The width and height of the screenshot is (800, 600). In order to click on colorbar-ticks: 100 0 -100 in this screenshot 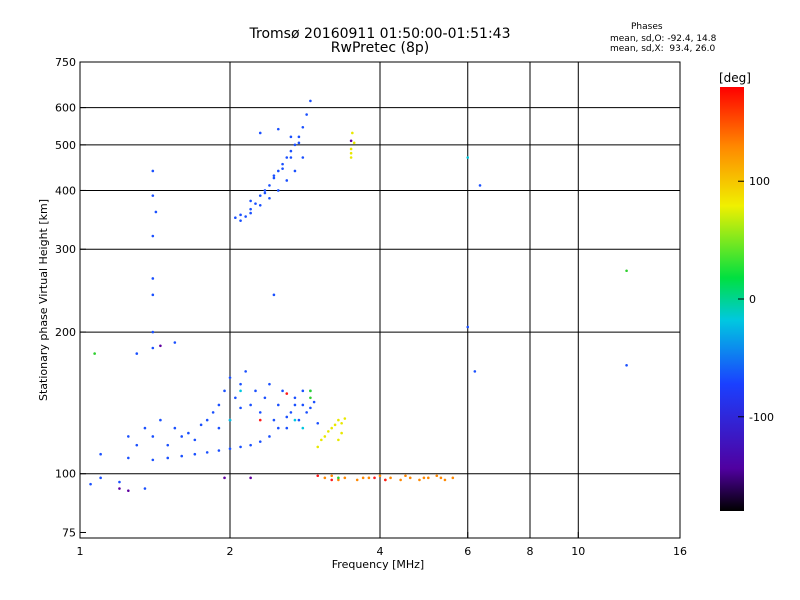, I will do `click(756, 299)`.